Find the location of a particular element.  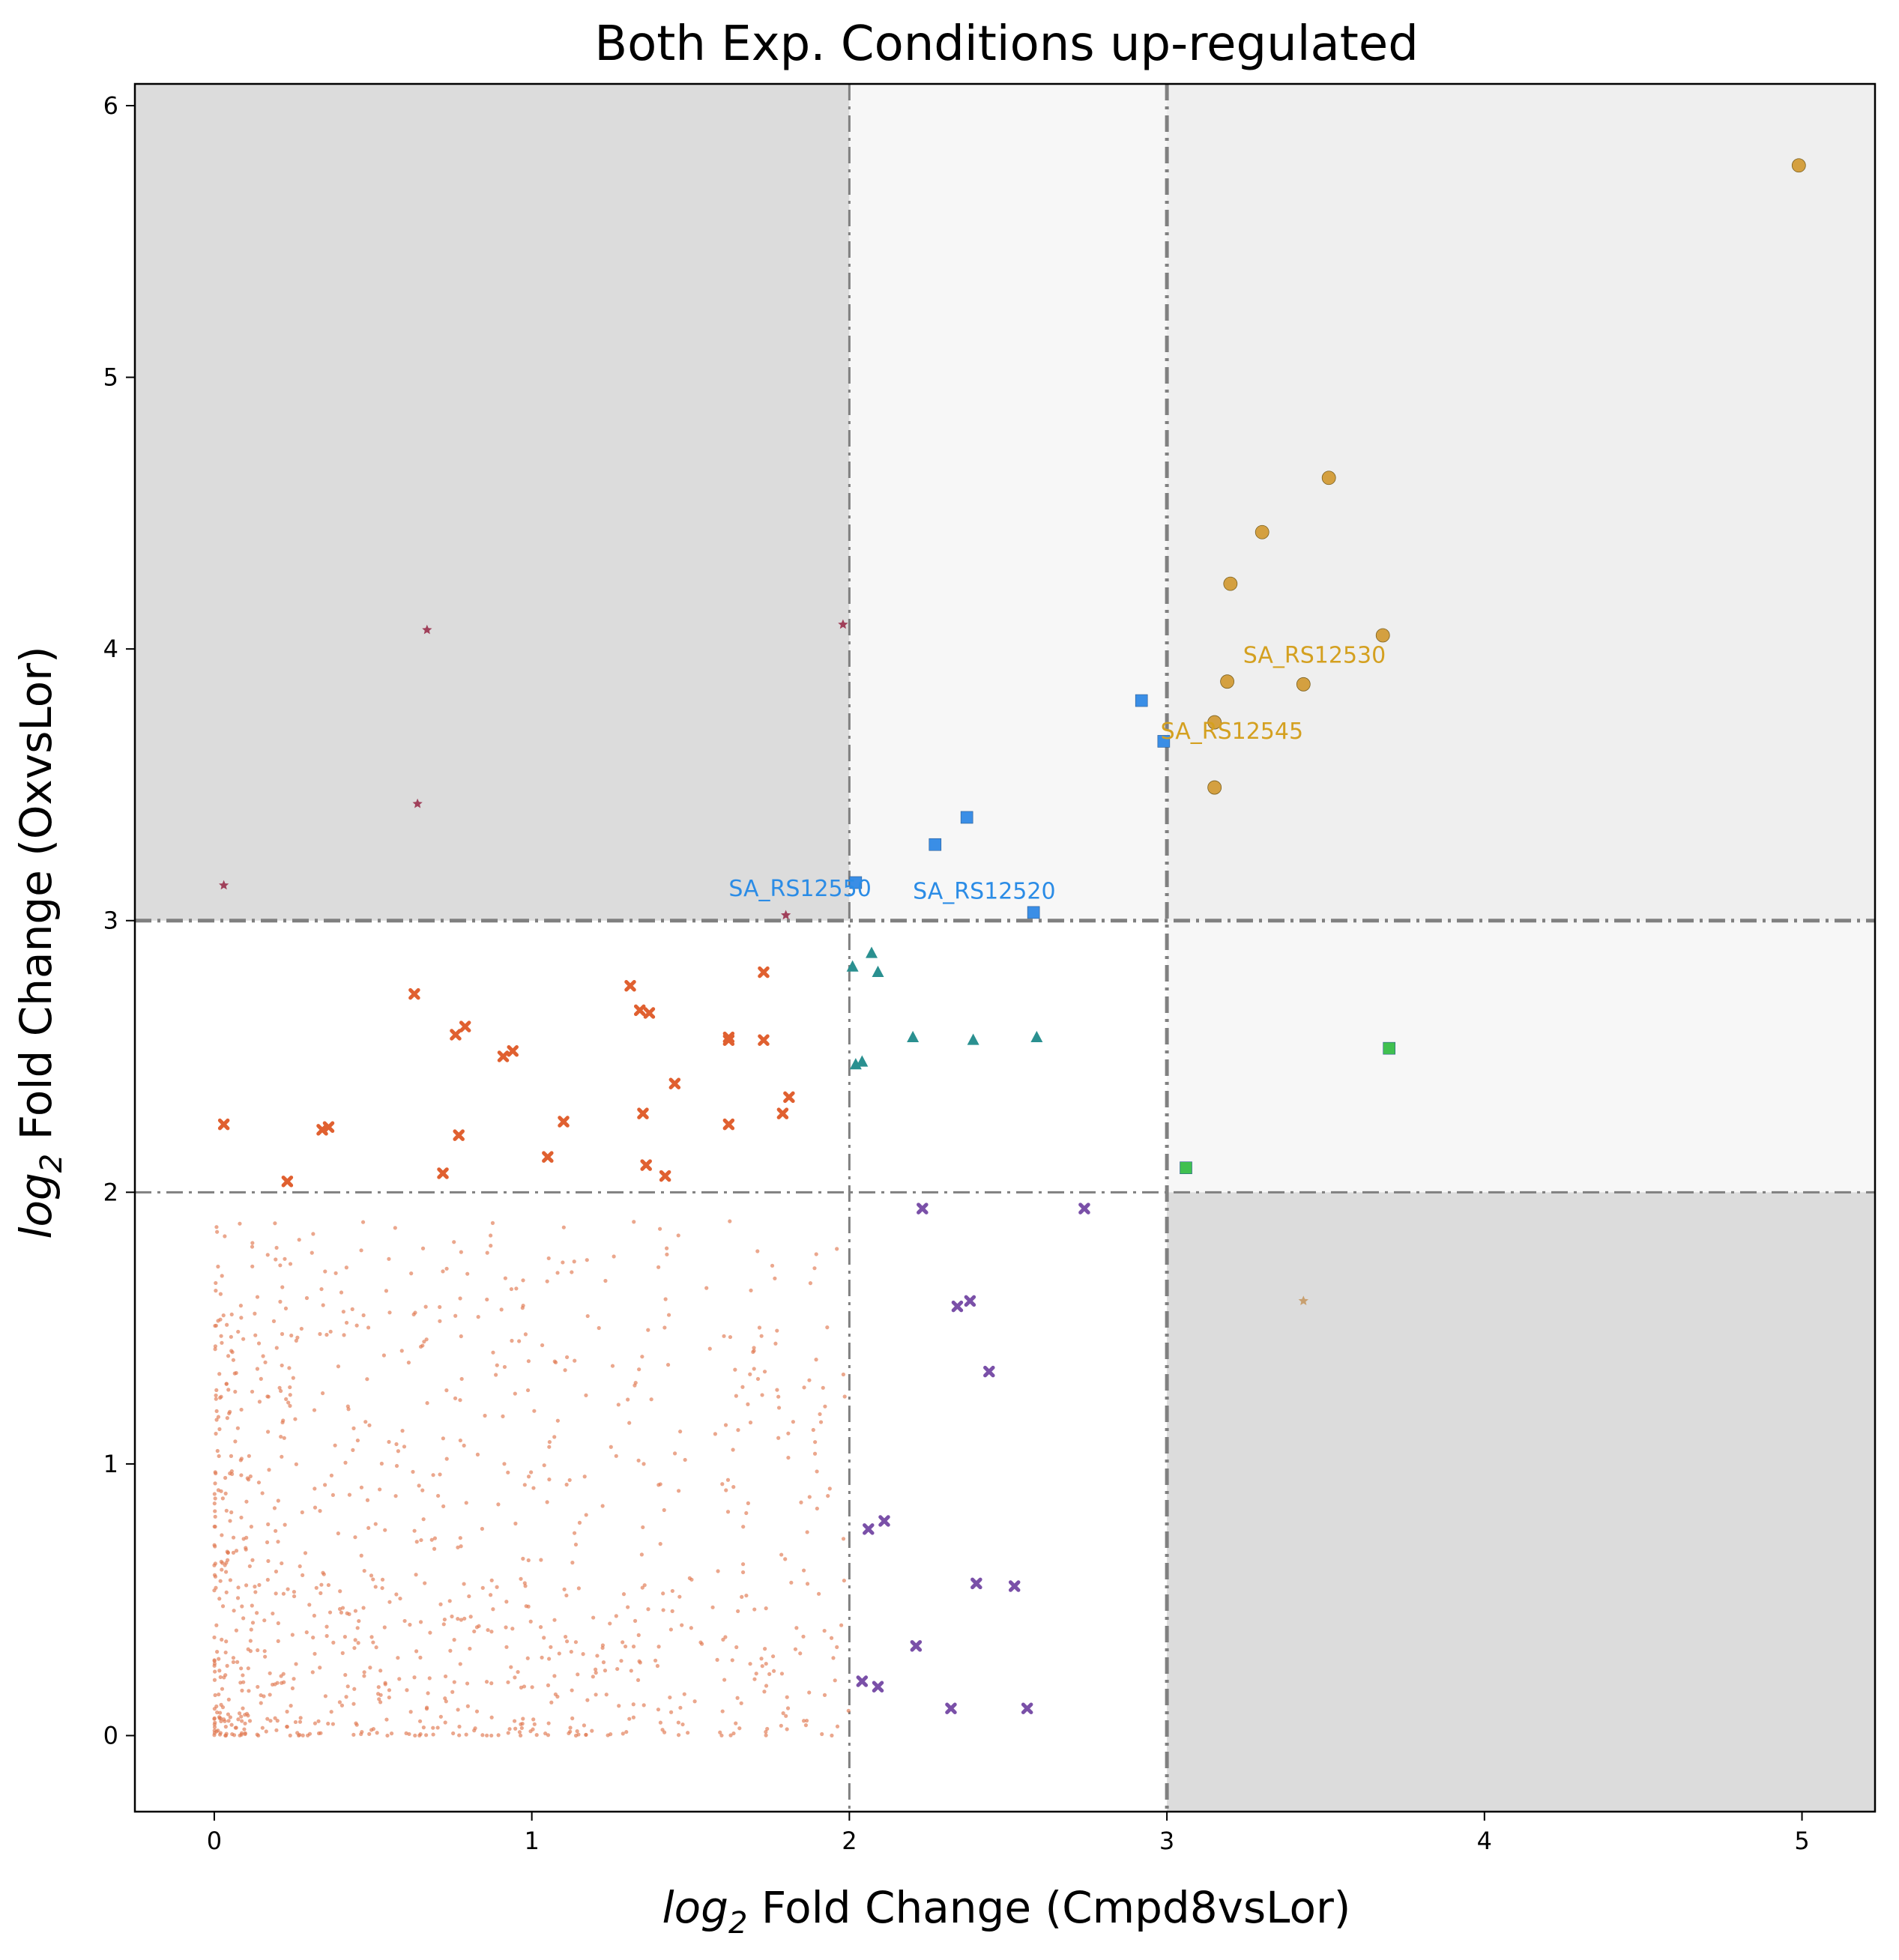

annotations: SA_RS12530 SA_RS12545 SA_RS12550 SA_RS12520 is located at coordinates (1057, 773).